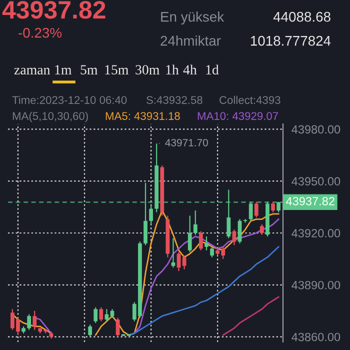 This screenshot has height=350, width=350. Describe the element at coordinates (143, 116) in the screenshot. I see `text: MA5: 43931.18` at that location.